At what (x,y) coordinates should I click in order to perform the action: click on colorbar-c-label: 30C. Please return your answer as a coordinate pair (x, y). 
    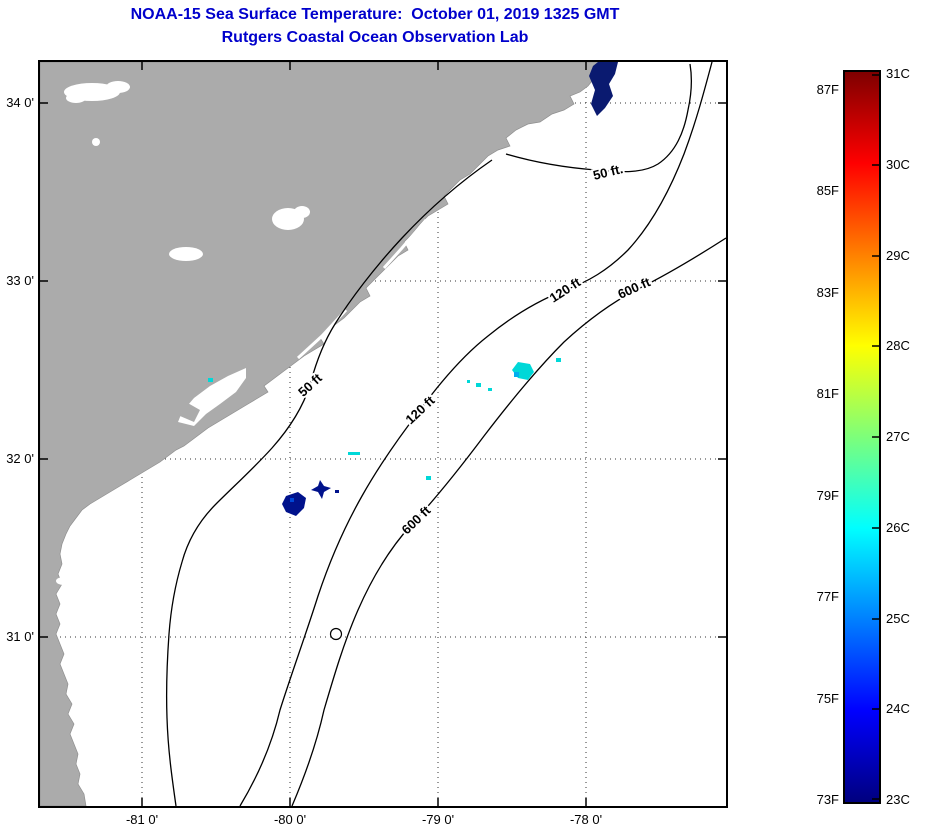
    Looking at the image, I should click on (898, 164).